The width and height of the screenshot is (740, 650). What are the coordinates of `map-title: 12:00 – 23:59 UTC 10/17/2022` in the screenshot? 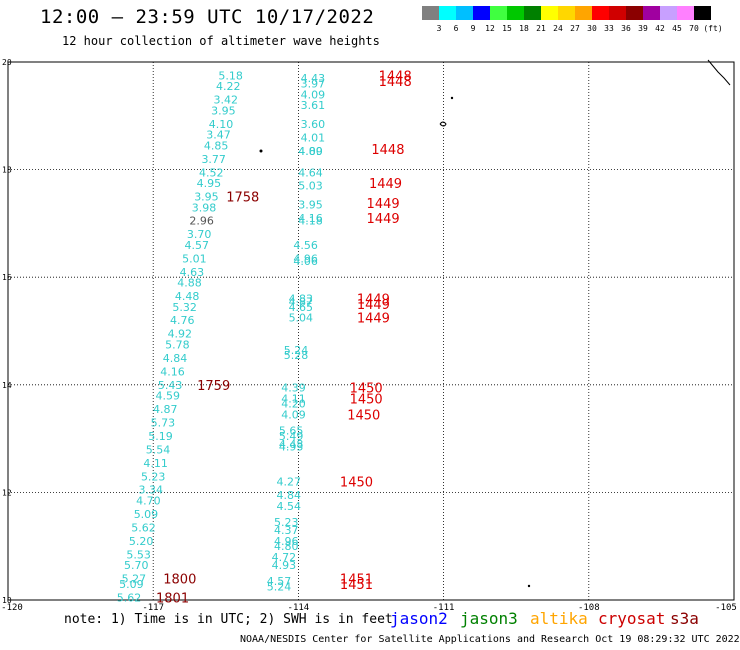 It's located at (207, 17).